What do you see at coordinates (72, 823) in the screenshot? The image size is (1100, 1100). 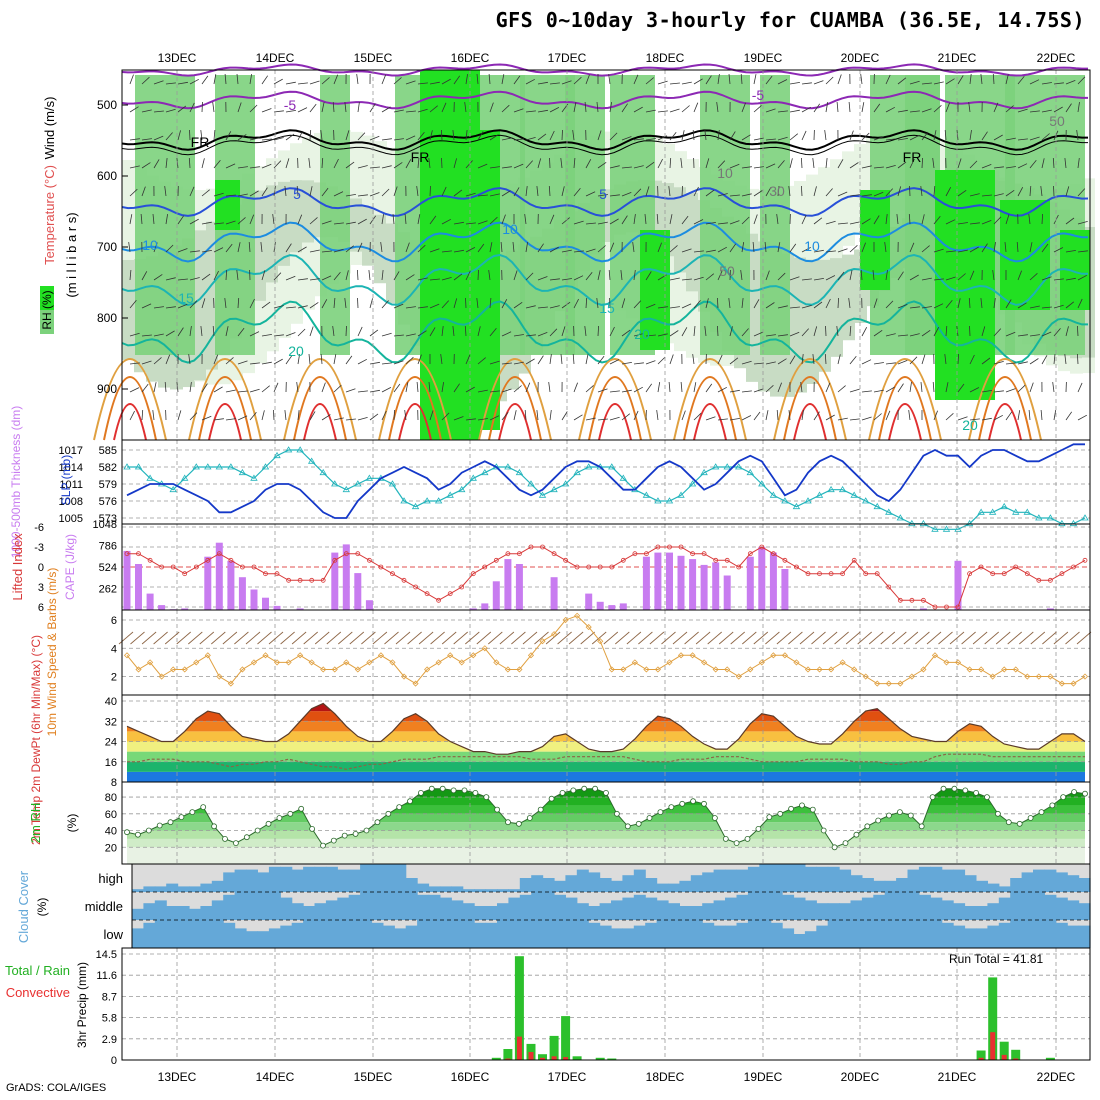 I see `rh2m-unit: (%)` at bounding box center [72, 823].